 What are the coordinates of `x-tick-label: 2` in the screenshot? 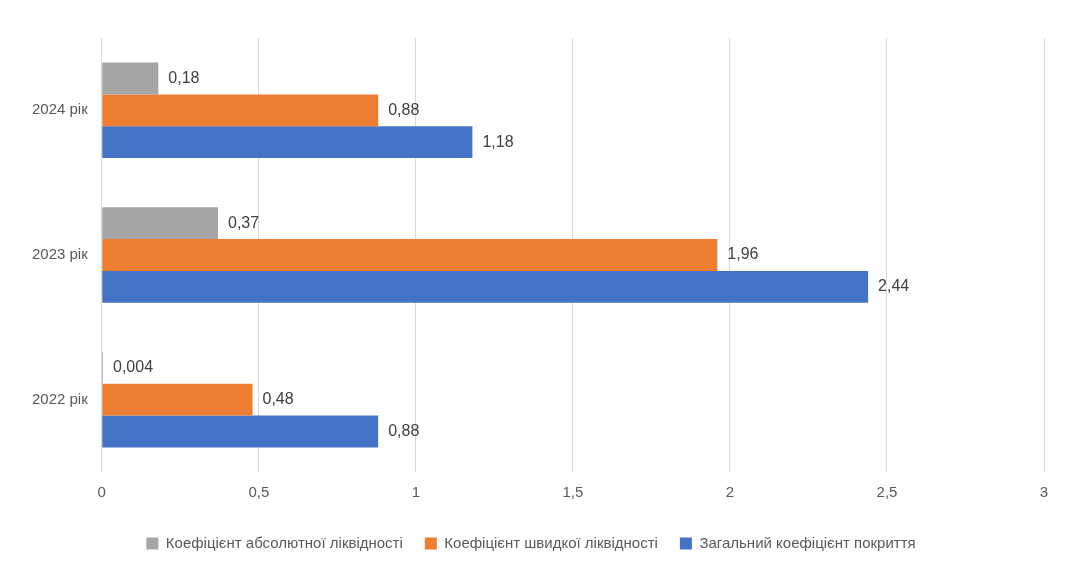 It's located at (730, 492).